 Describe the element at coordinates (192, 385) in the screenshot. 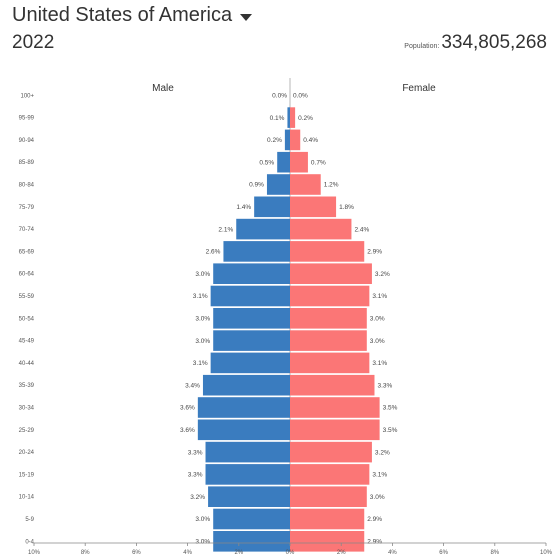

I see `male-value-label: 3.4%` at that location.